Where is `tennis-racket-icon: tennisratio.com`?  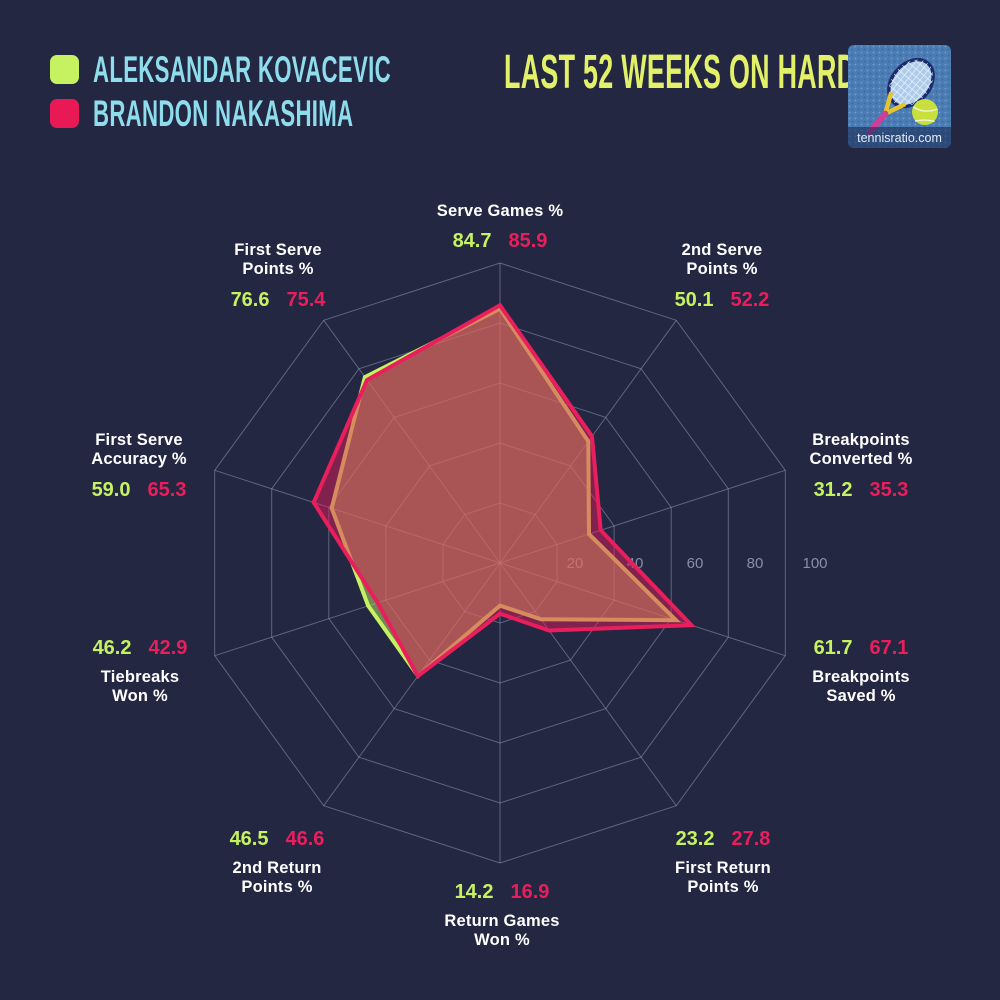
tennis-racket-icon: tennisratio.com is located at coordinates (899, 96).